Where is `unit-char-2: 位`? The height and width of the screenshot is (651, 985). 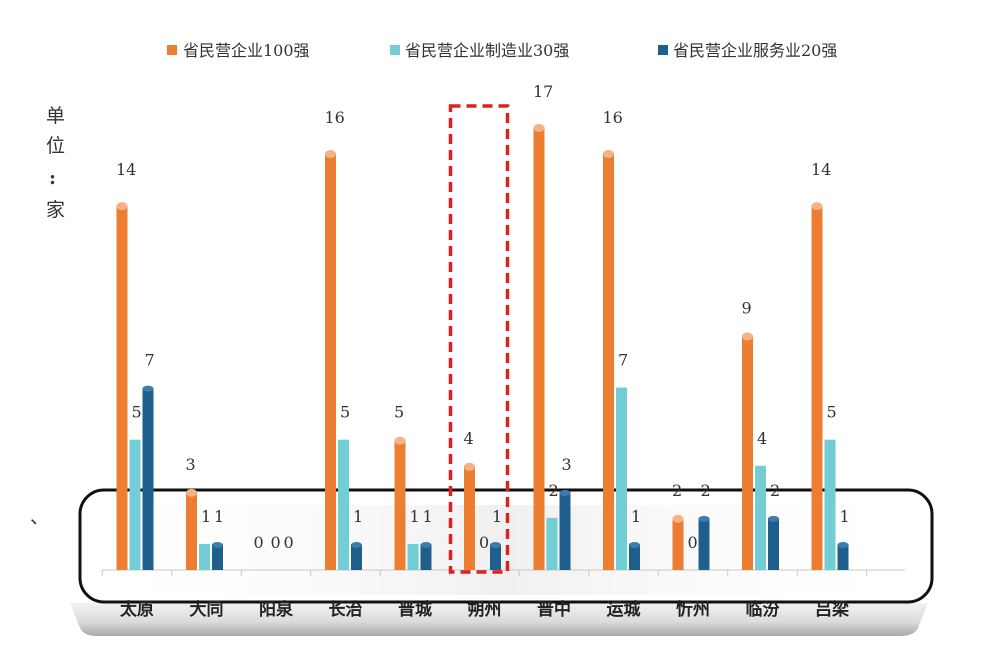 unit-char-2: 位 is located at coordinates (55, 146).